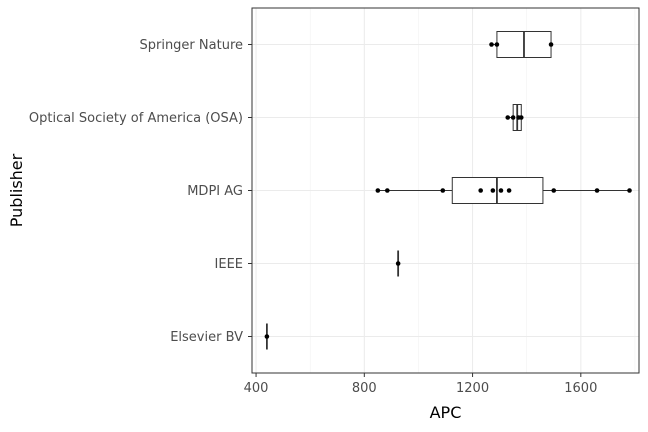 The image size is (648, 432). I want to click on x-tick-label: 1200, so click(472, 388).